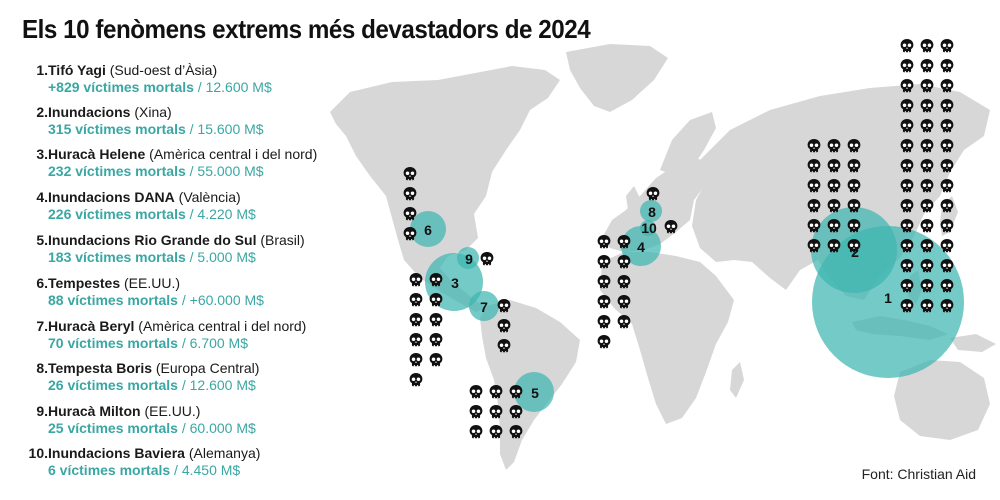  Describe the element at coordinates (77, 70) in the screenshot. I see `event-name: Tifó Yagi` at that location.